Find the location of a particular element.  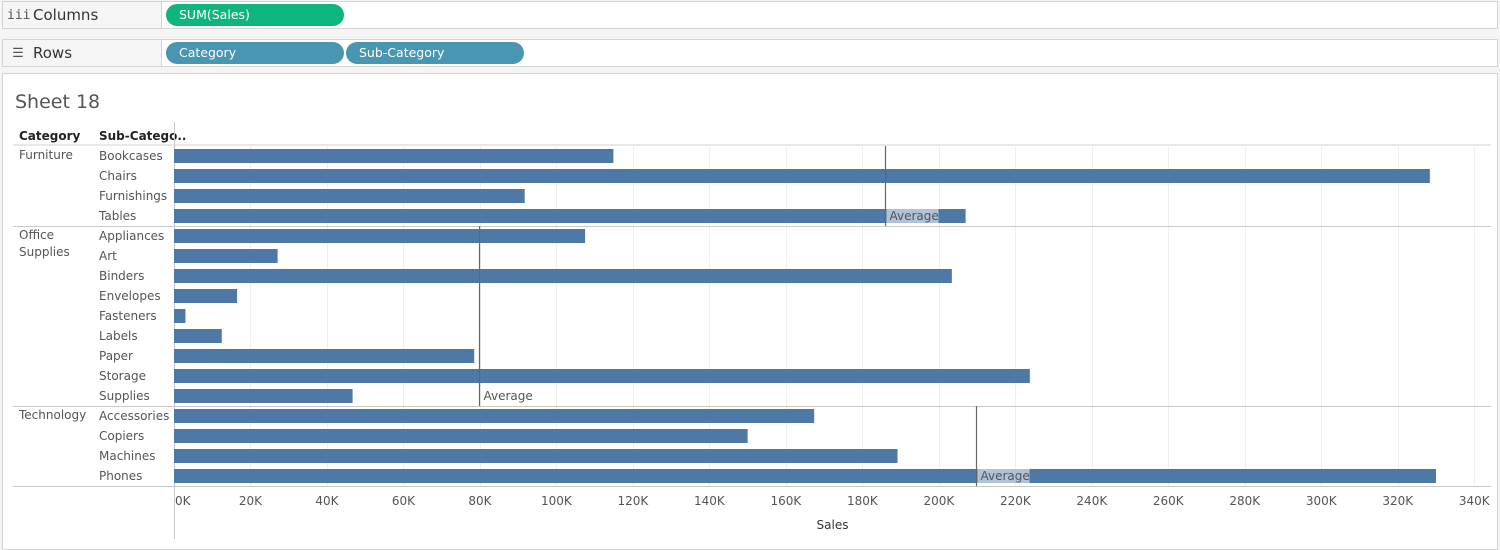

x-tick-label: 340K is located at coordinates (1475, 501).